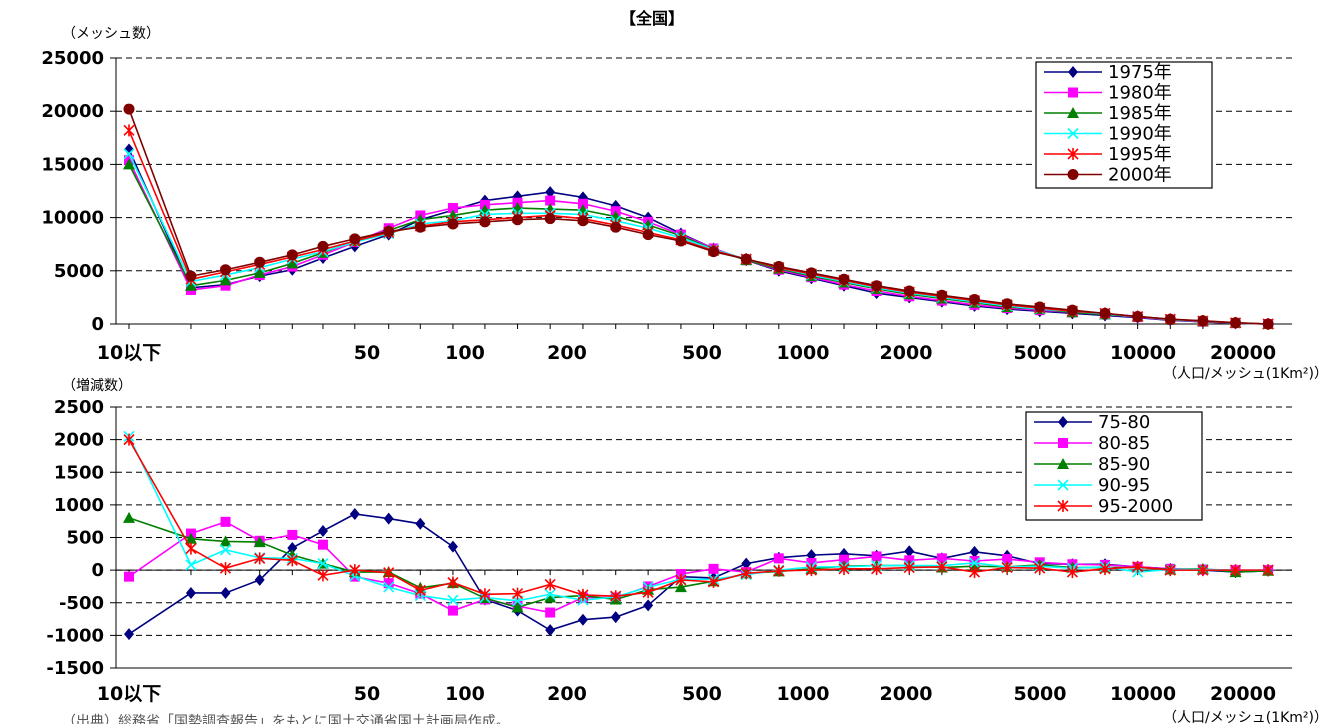  I want to click on bottom-legend-label: 95-2000, so click(1135, 506).